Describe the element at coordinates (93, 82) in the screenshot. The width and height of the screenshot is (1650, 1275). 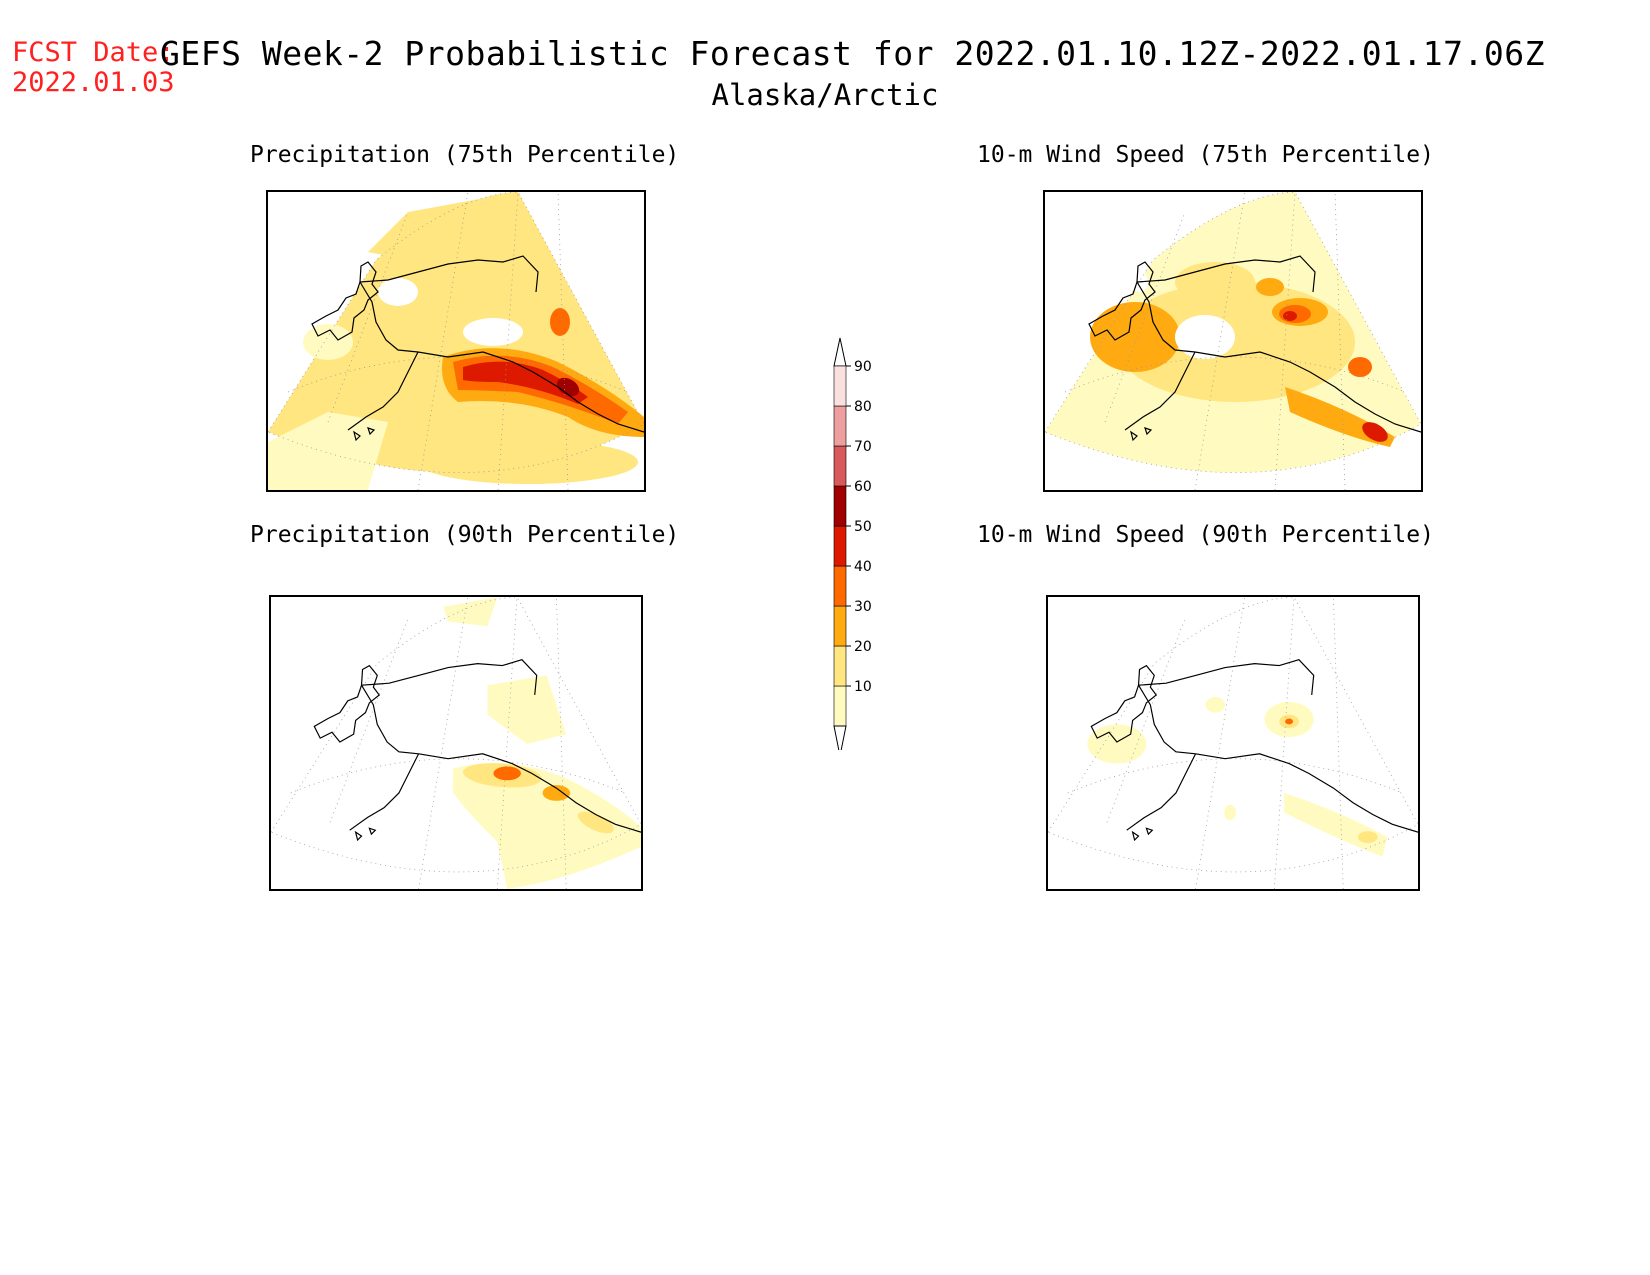
I see `forecast-date-value: 2022.01.03` at that location.